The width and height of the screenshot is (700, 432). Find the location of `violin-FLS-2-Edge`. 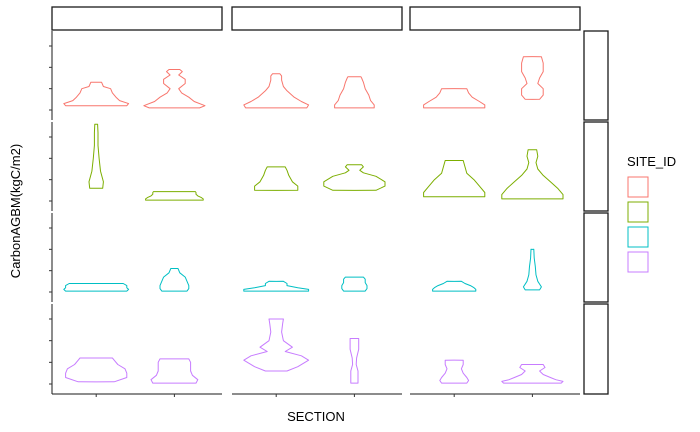

violin-FLS-2-Edge is located at coordinates (276, 91).